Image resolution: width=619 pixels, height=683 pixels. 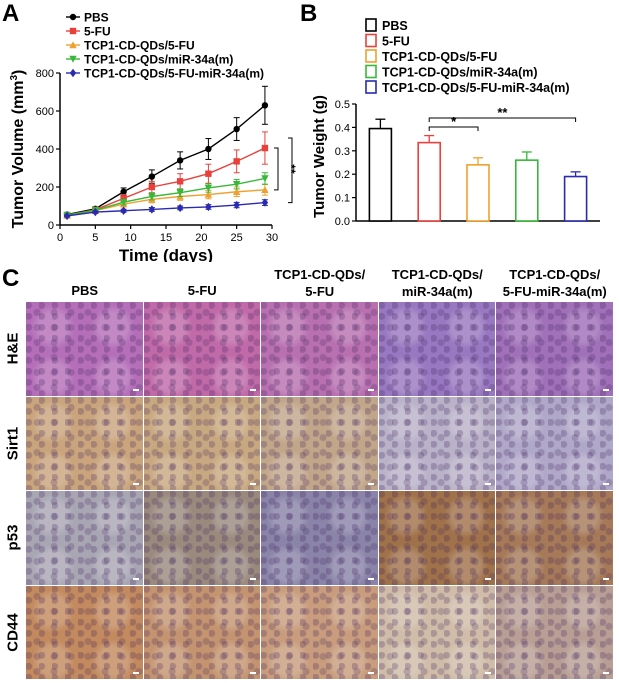 What do you see at coordinates (166, 254) in the screenshot?
I see `x-axis-label: Time (days)` at bounding box center [166, 254].